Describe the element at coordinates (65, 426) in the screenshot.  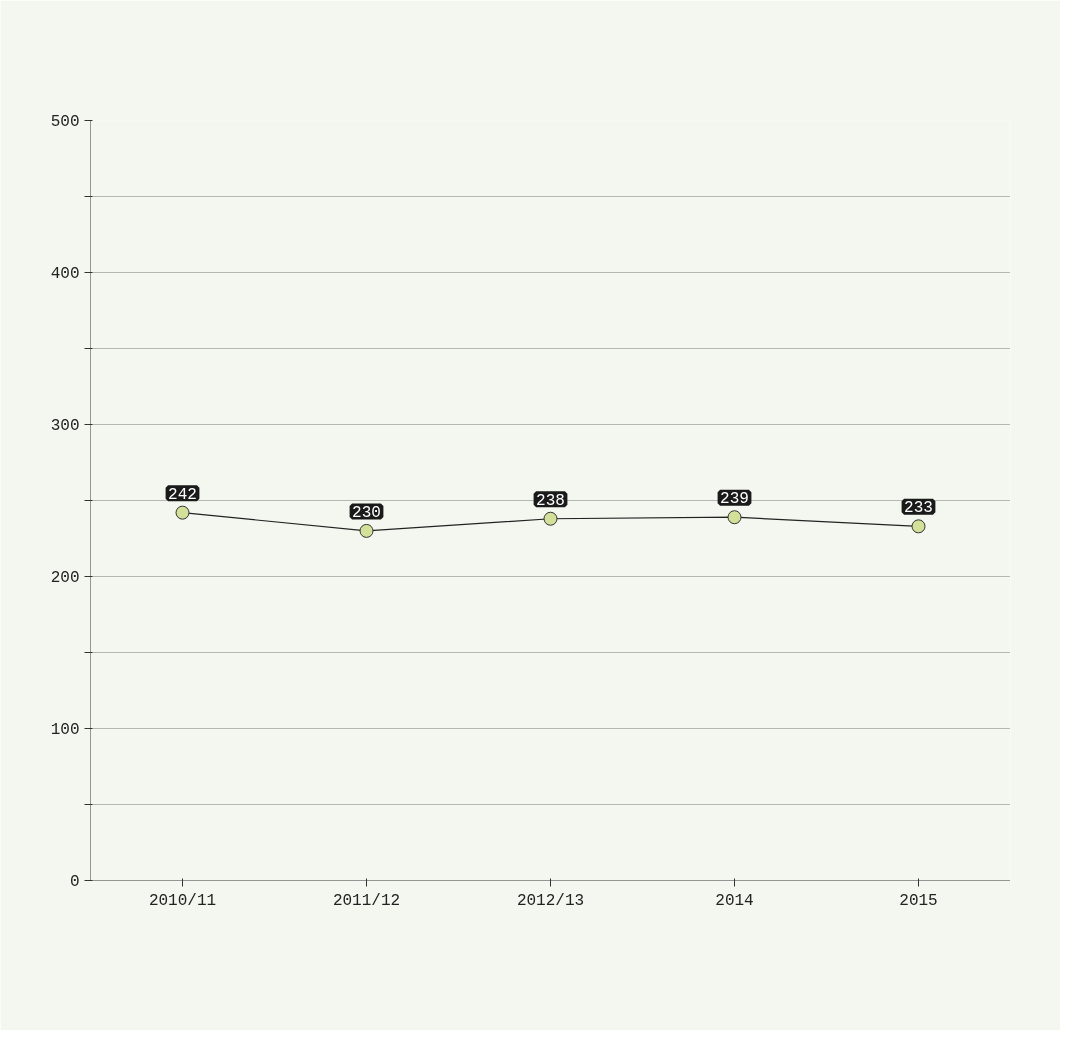
I see `y-tick-label: 300` at that location.